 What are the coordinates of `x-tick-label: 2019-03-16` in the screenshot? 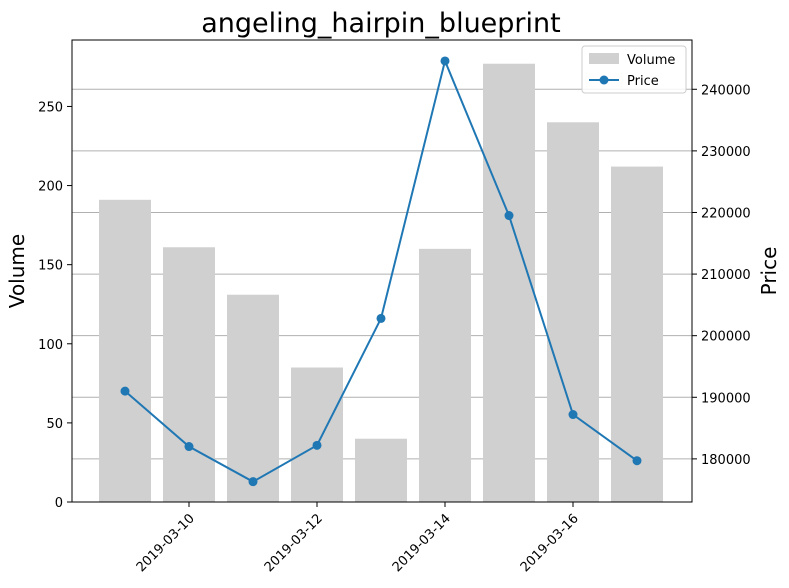 It's located at (550, 543).